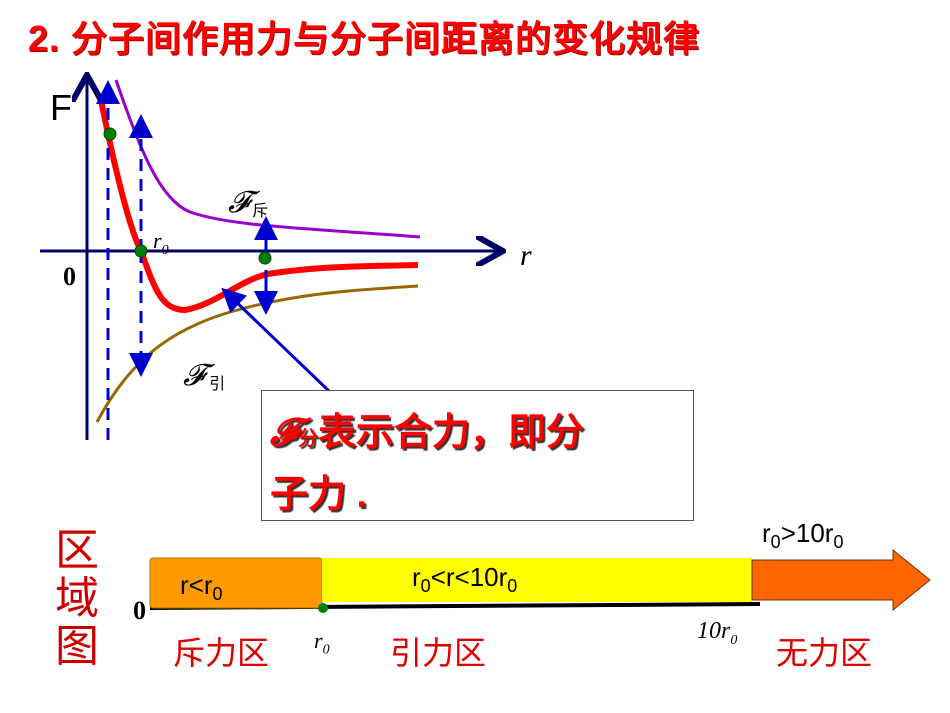  Describe the element at coordinates (236, 583) in the screenshot. I see `zone-repulsive` at that location.